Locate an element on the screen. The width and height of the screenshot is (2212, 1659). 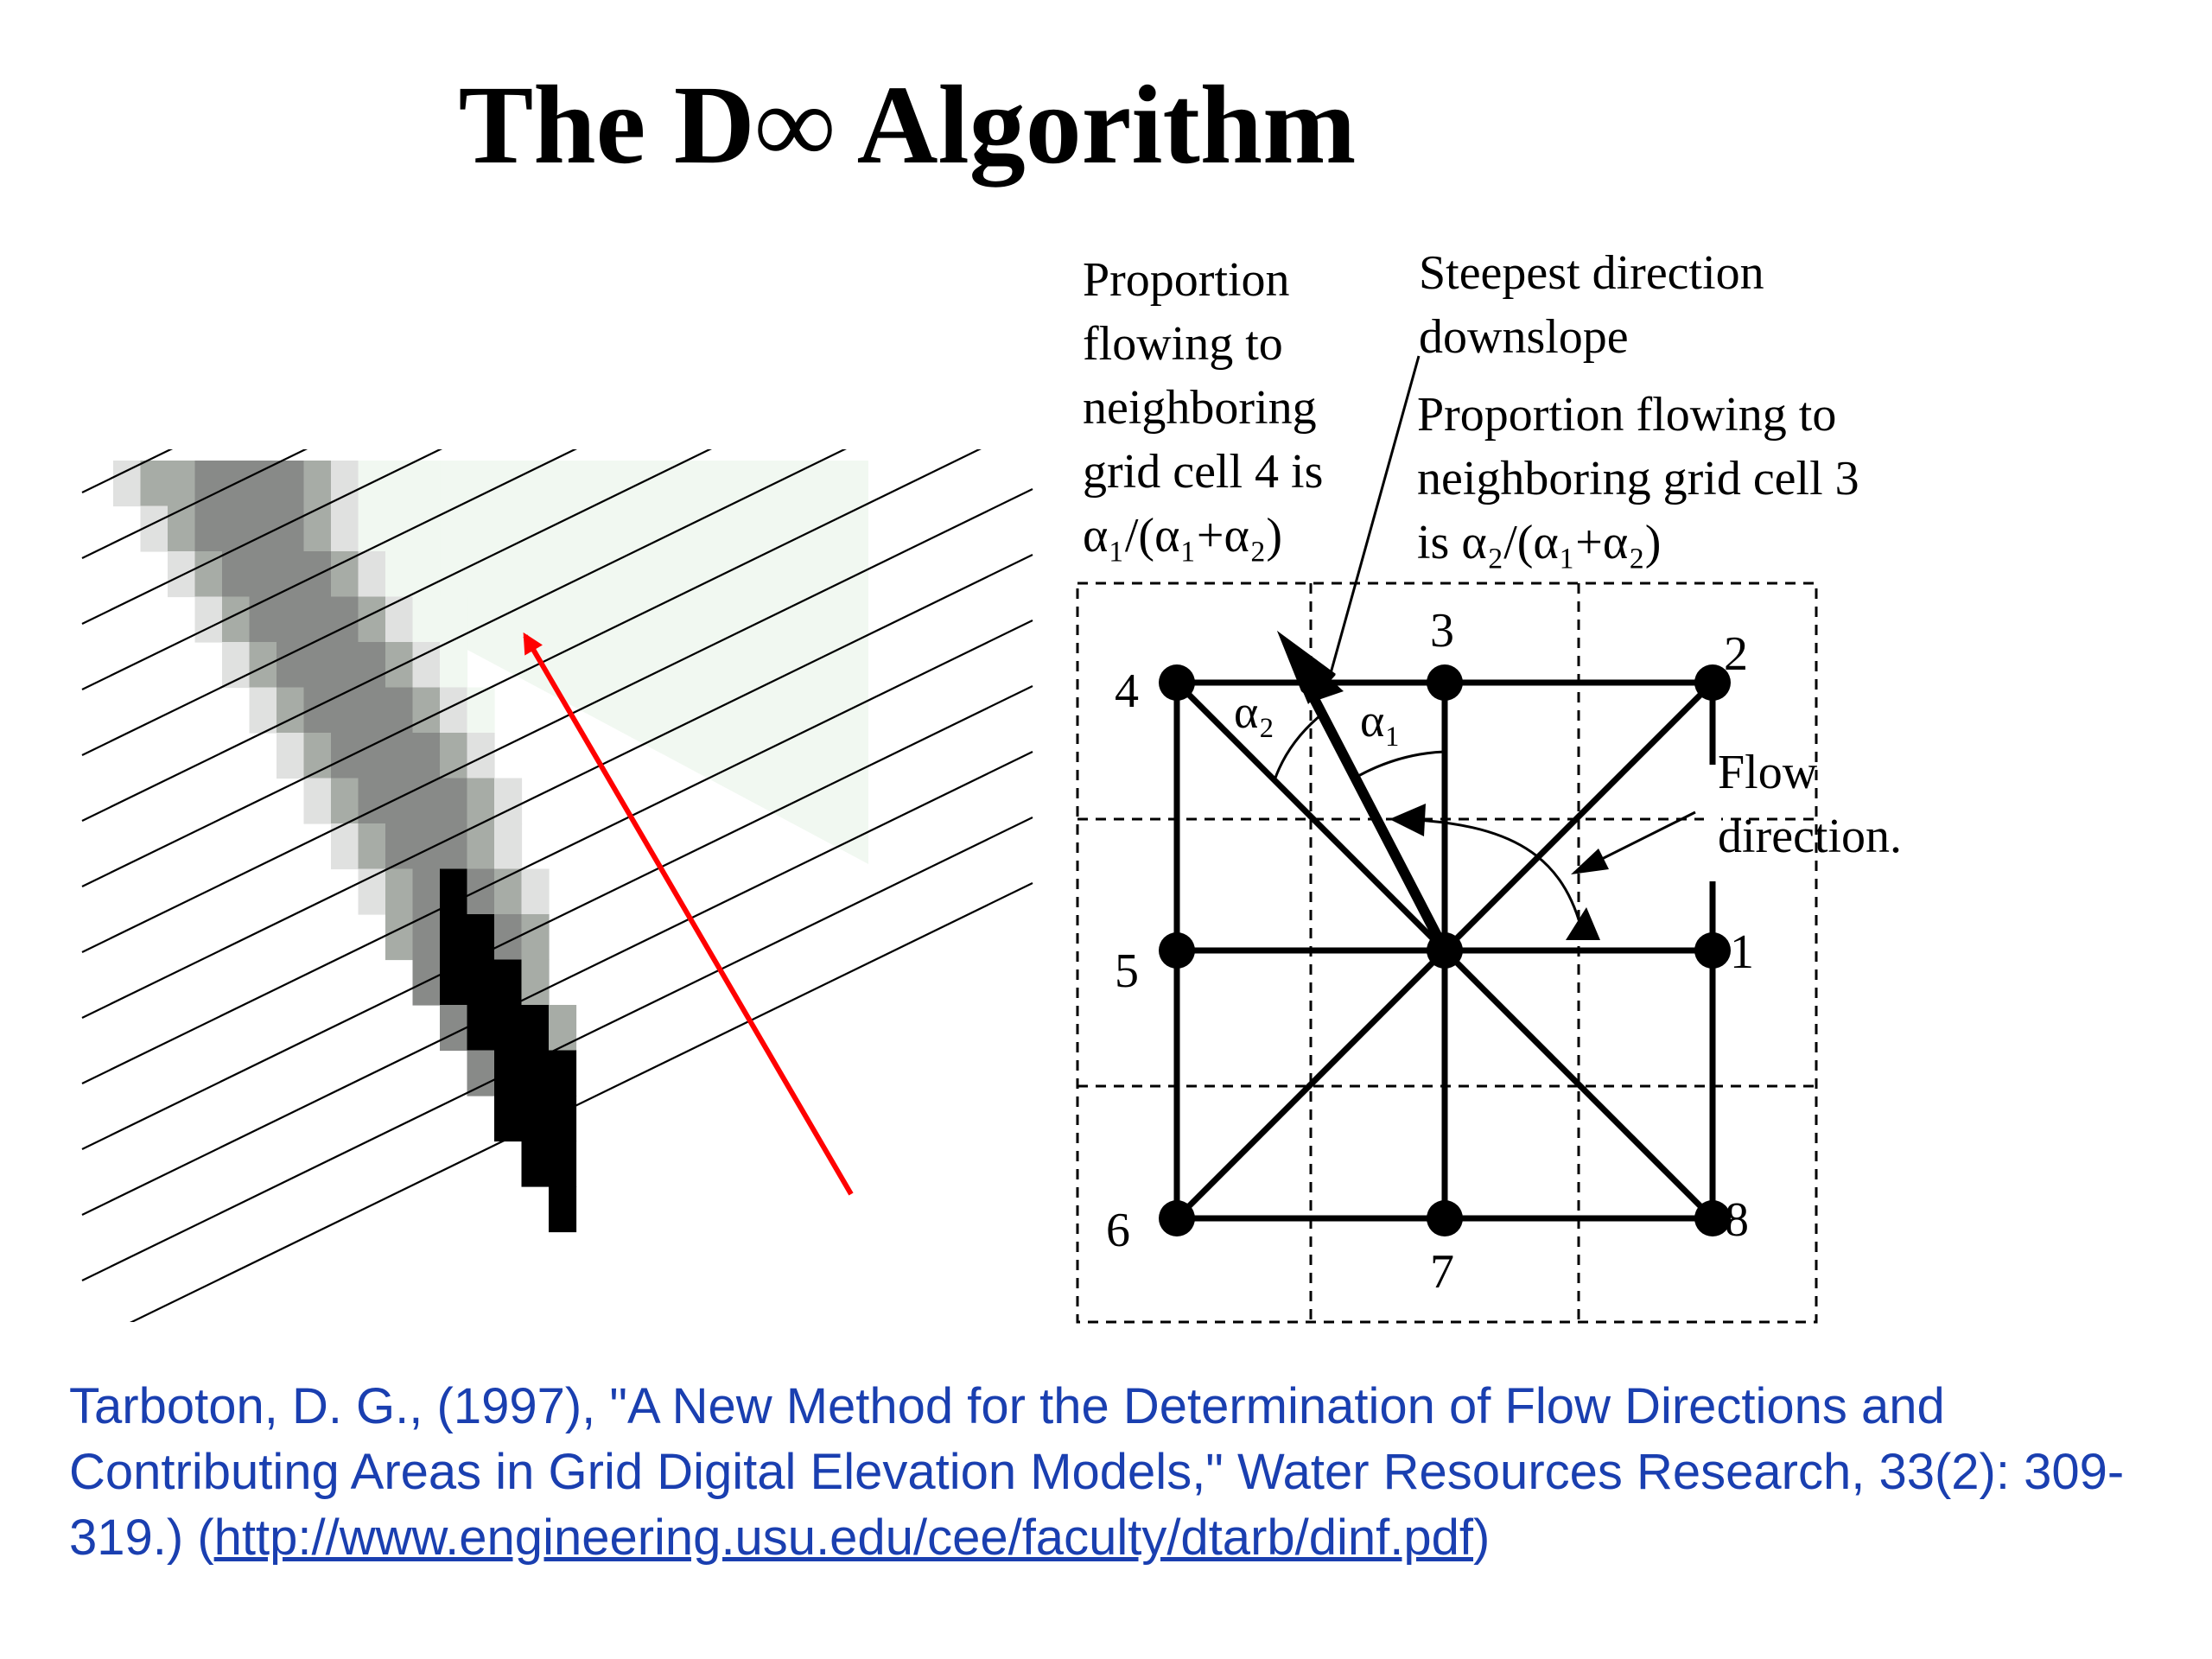
cell-number-8: 8 is located at coordinates (1737, 1220).